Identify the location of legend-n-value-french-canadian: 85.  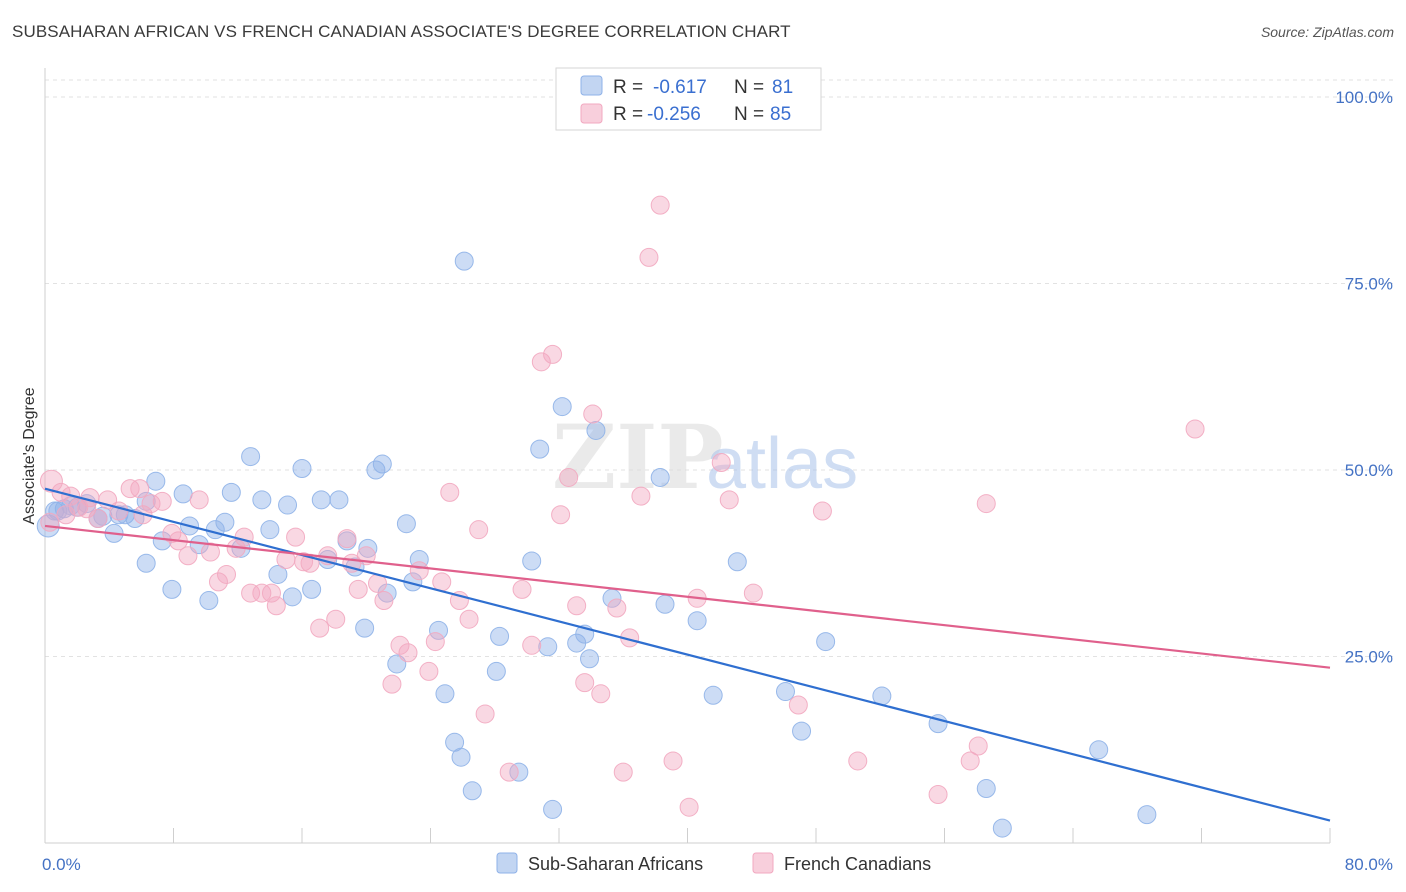
(780, 114).